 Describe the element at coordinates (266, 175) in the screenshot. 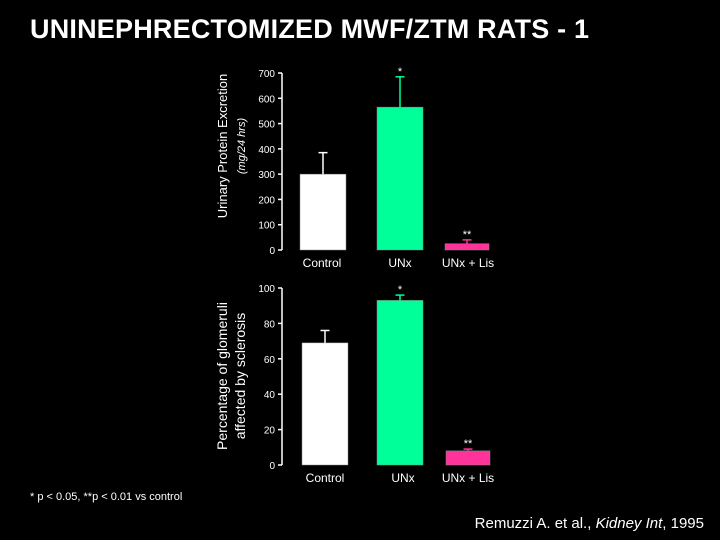

I see `chart-top-y-tick-label: 300` at that location.